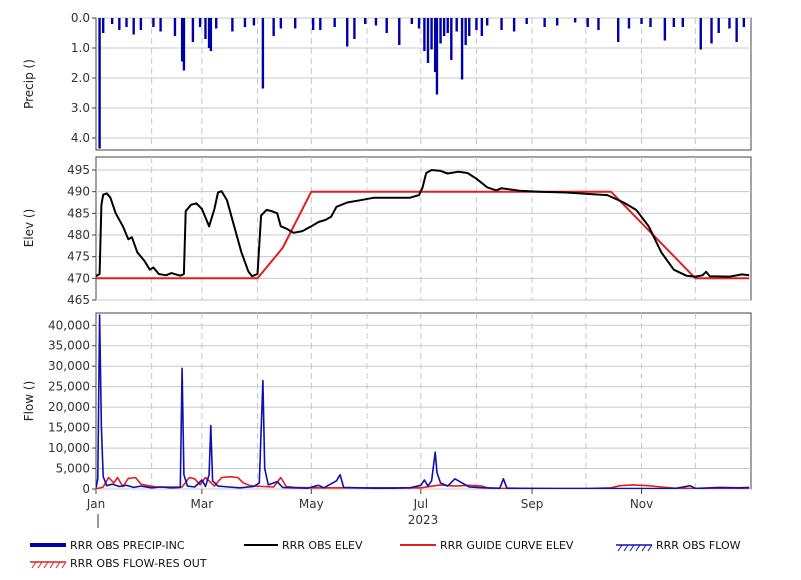 This screenshot has width=801, height=580. Describe the element at coordinates (78, 192) in the screenshot. I see `y-tick-label-elev: 490` at that location.